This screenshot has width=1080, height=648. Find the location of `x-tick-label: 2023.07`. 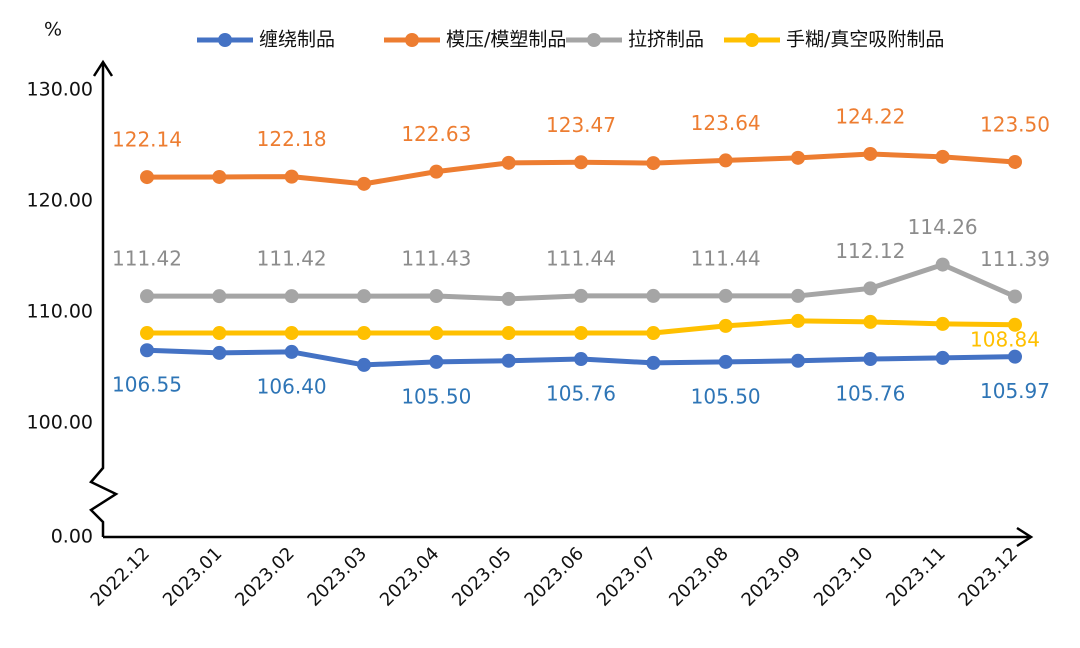

x-tick-label: 2023.07 is located at coordinates (626, 576).